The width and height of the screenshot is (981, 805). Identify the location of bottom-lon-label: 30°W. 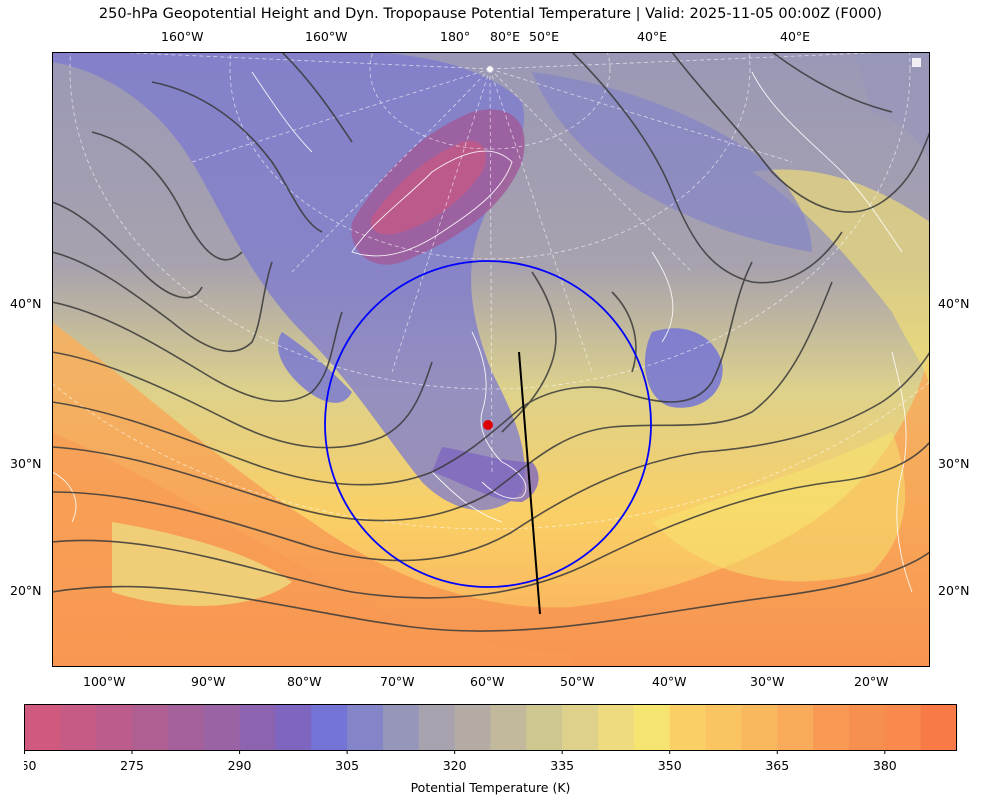
(767, 681).